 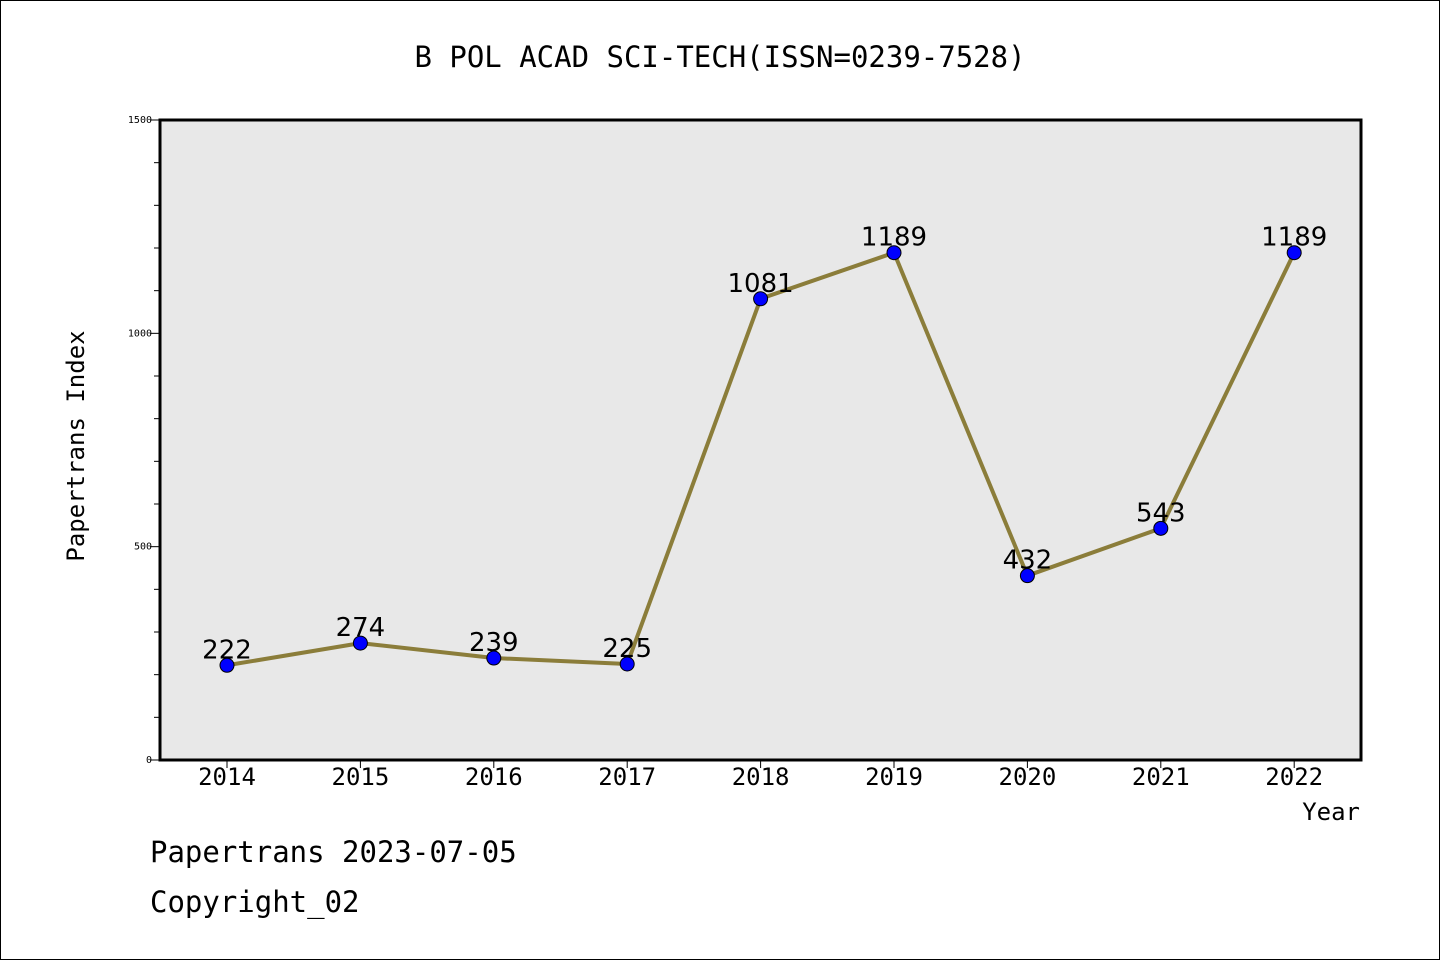 I want to click on x-tick-label: 2014, so click(x=227, y=777).